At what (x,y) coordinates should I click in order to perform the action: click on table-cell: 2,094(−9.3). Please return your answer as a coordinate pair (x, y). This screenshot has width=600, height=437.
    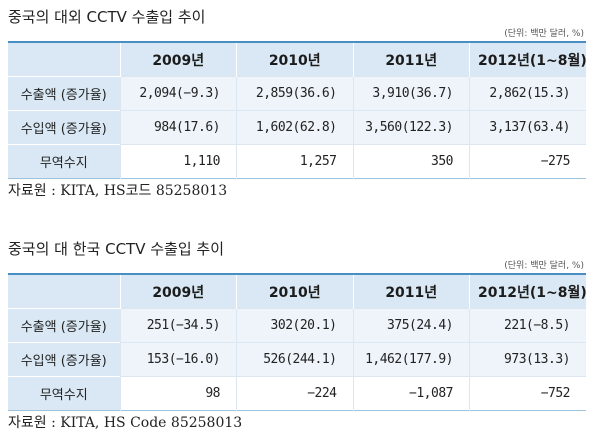
    Looking at the image, I should click on (178, 93).